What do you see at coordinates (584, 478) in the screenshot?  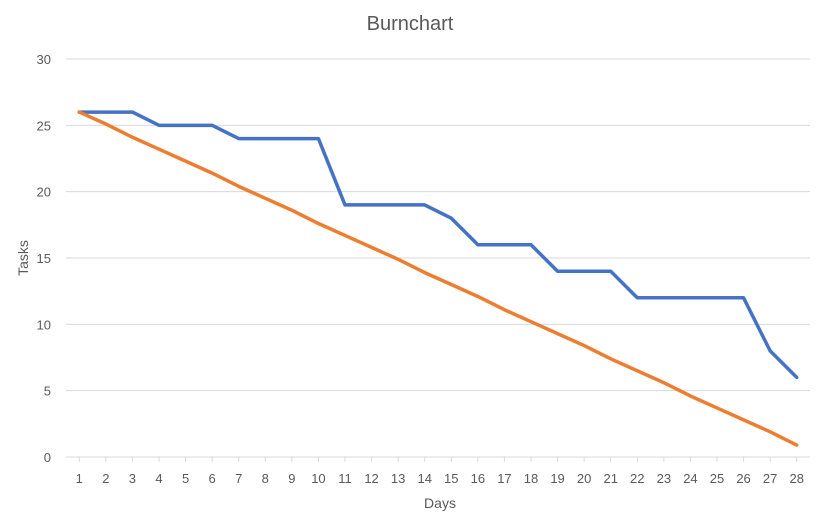 I see `x-tick-label: 20` at bounding box center [584, 478].